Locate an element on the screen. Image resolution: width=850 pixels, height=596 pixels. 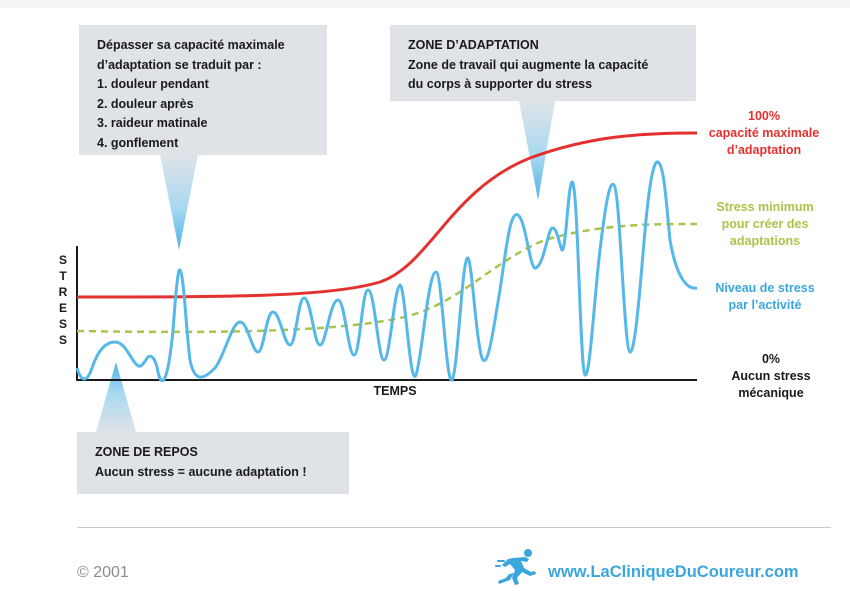
copyright-text: © 2001 is located at coordinates (103, 572).